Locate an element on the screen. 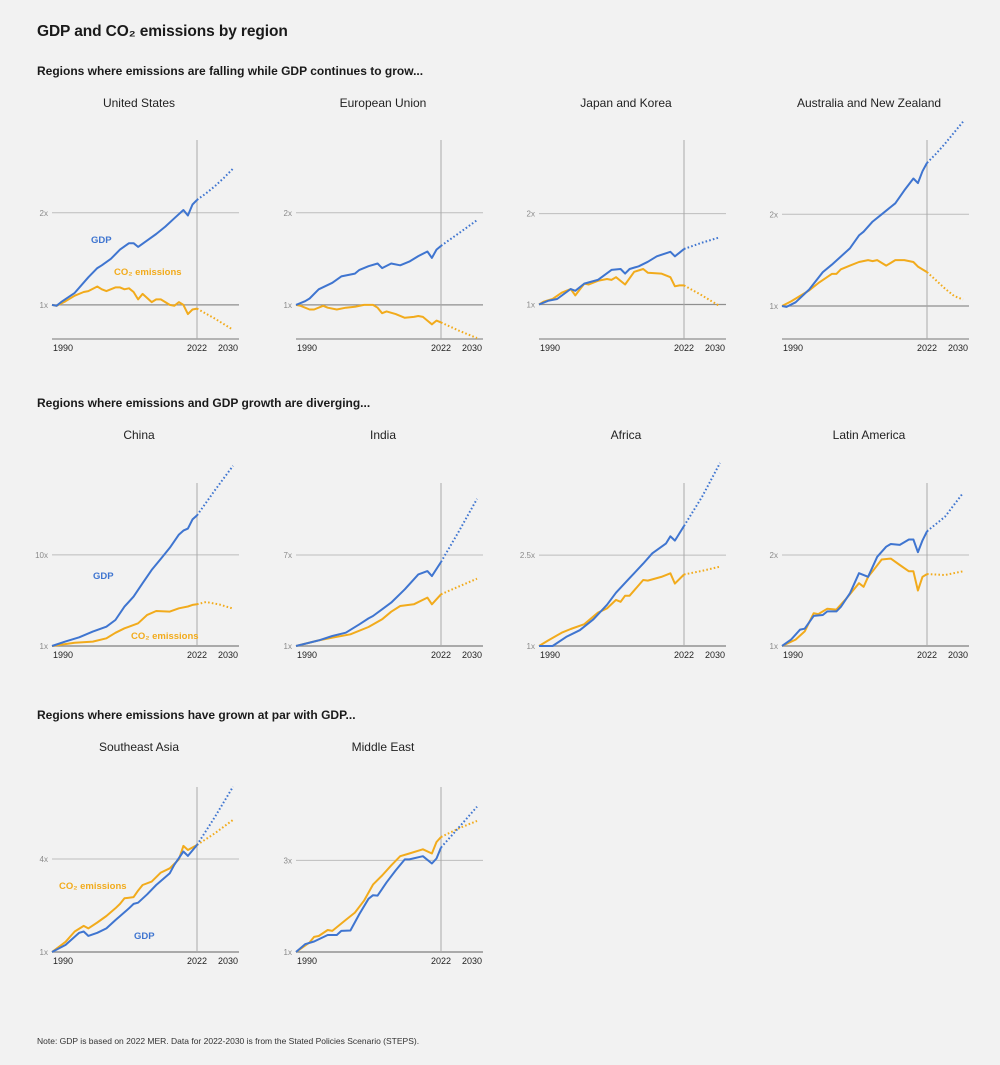 The width and height of the screenshot is (1000, 1065). page-title: GDP and CO₂ emissions by region is located at coordinates (162, 31).